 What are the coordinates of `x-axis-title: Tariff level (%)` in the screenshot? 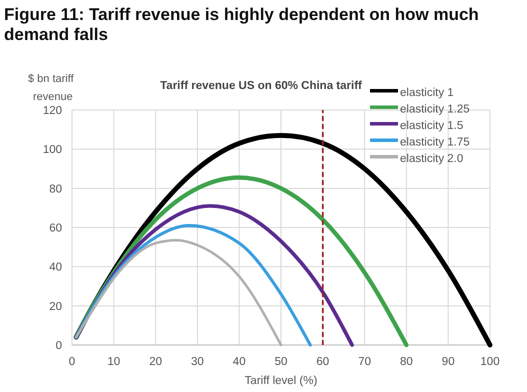 It's located at (281, 381).